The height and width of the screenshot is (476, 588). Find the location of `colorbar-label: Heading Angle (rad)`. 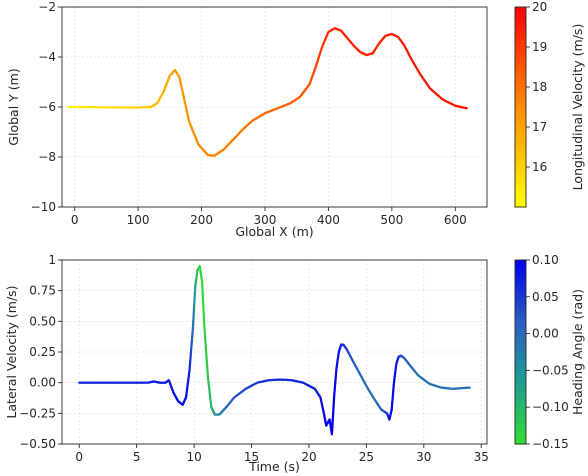

colorbar-label: Heading Angle (rad) is located at coordinates (577, 352).